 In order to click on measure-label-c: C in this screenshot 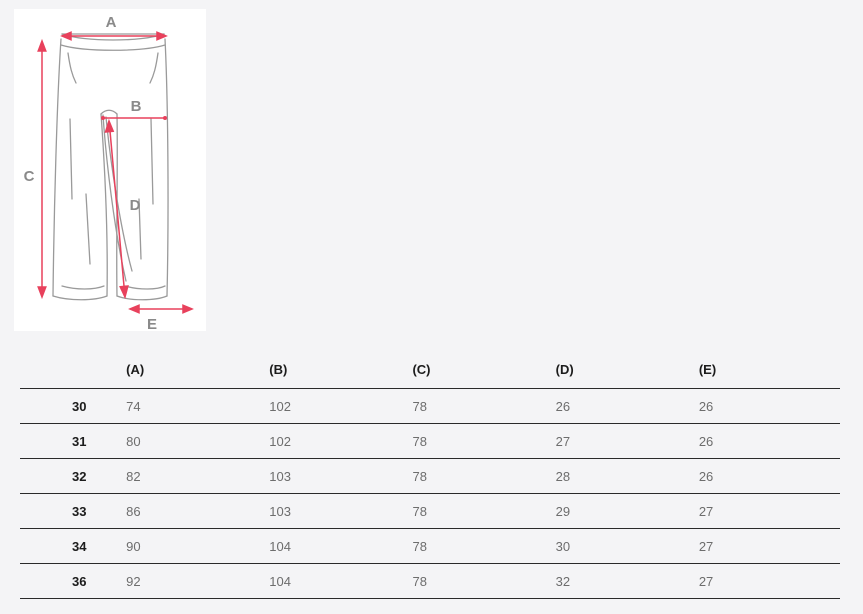, I will do `click(29, 176)`.